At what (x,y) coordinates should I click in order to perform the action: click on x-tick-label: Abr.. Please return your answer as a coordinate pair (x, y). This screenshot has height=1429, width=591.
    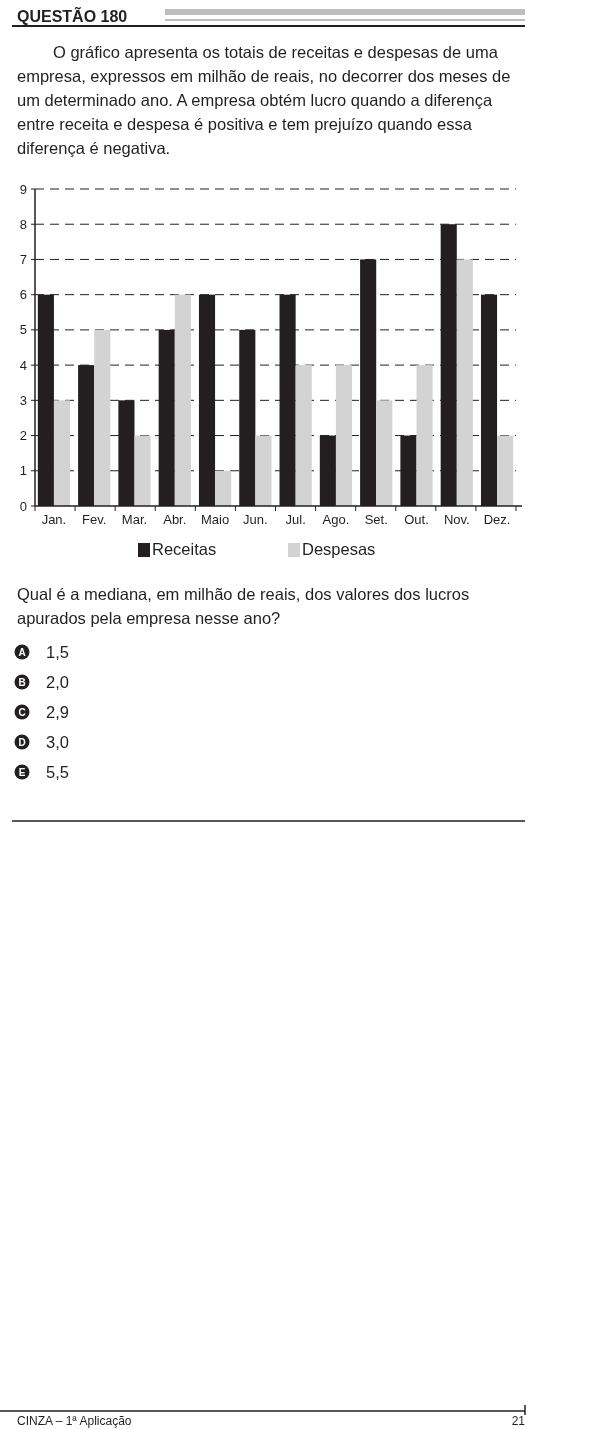
    Looking at the image, I should click on (175, 519).